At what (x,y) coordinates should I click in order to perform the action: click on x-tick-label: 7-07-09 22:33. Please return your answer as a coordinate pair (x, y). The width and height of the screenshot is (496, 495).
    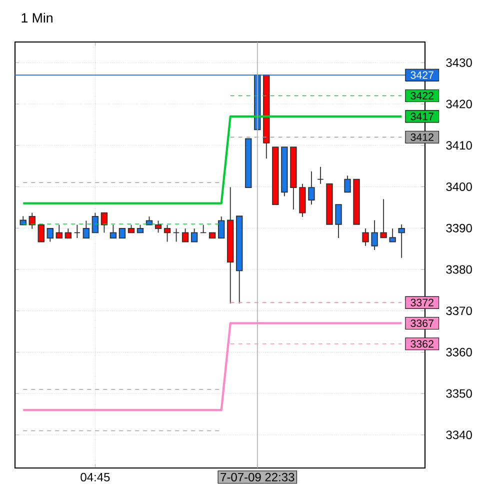
    Looking at the image, I should click on (257, 477).